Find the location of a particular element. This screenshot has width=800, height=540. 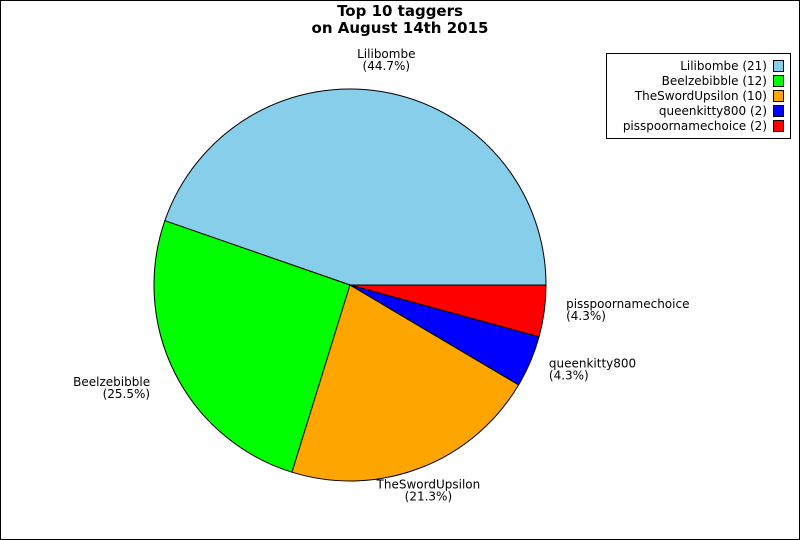

legend-item-pisspoornamechoice: pisspoornamechoice (2) is located at coordinates (703, 125).